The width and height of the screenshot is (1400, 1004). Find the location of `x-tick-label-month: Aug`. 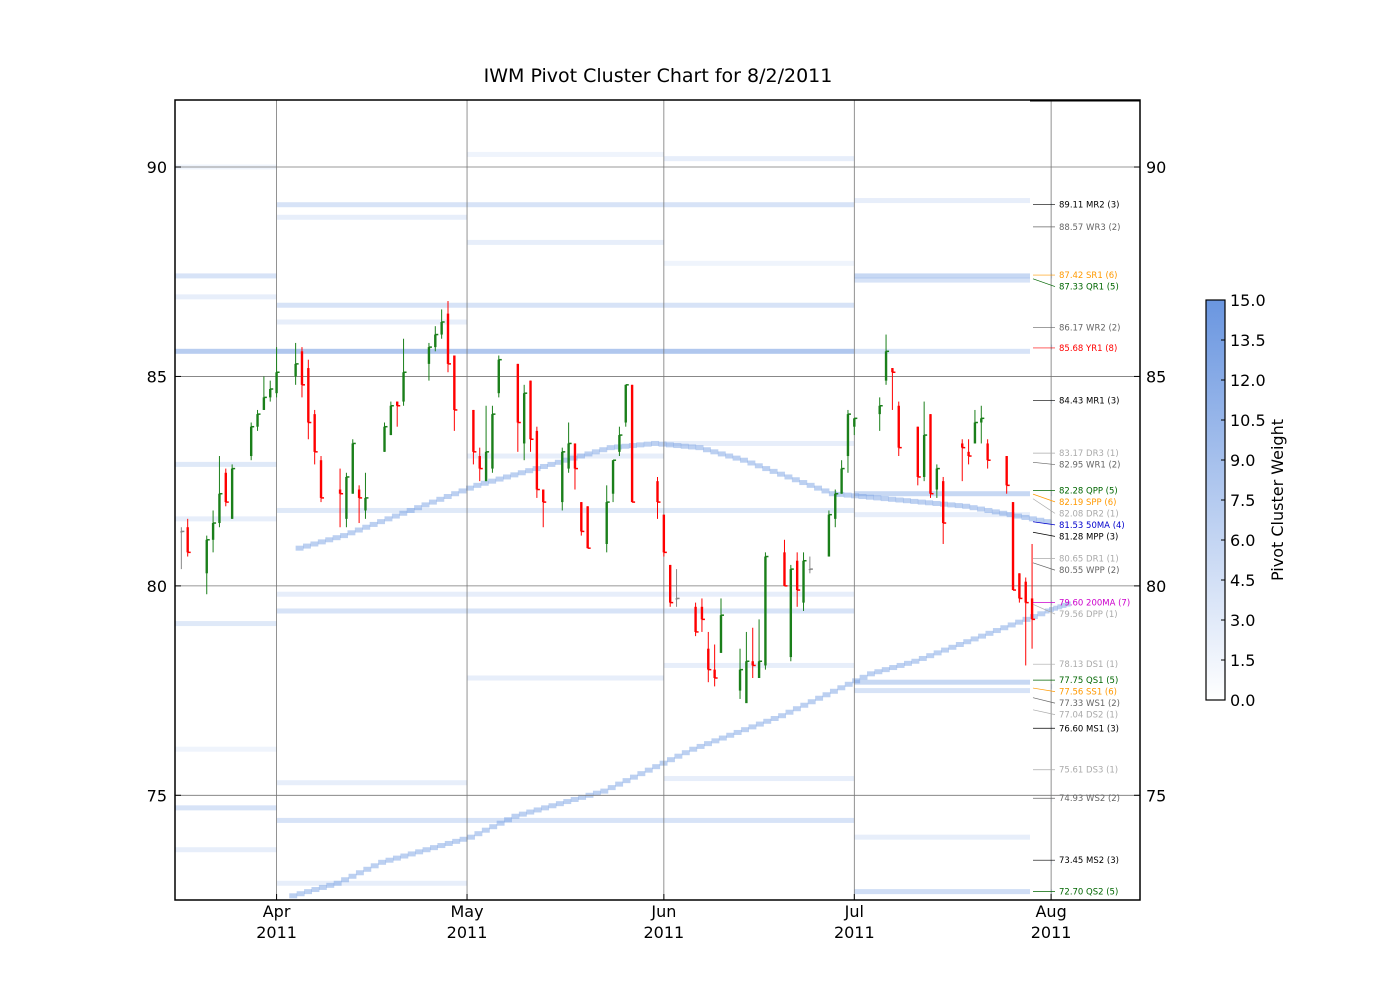

x-tick-label-month: Aug is located at coordinates (1050, 911).